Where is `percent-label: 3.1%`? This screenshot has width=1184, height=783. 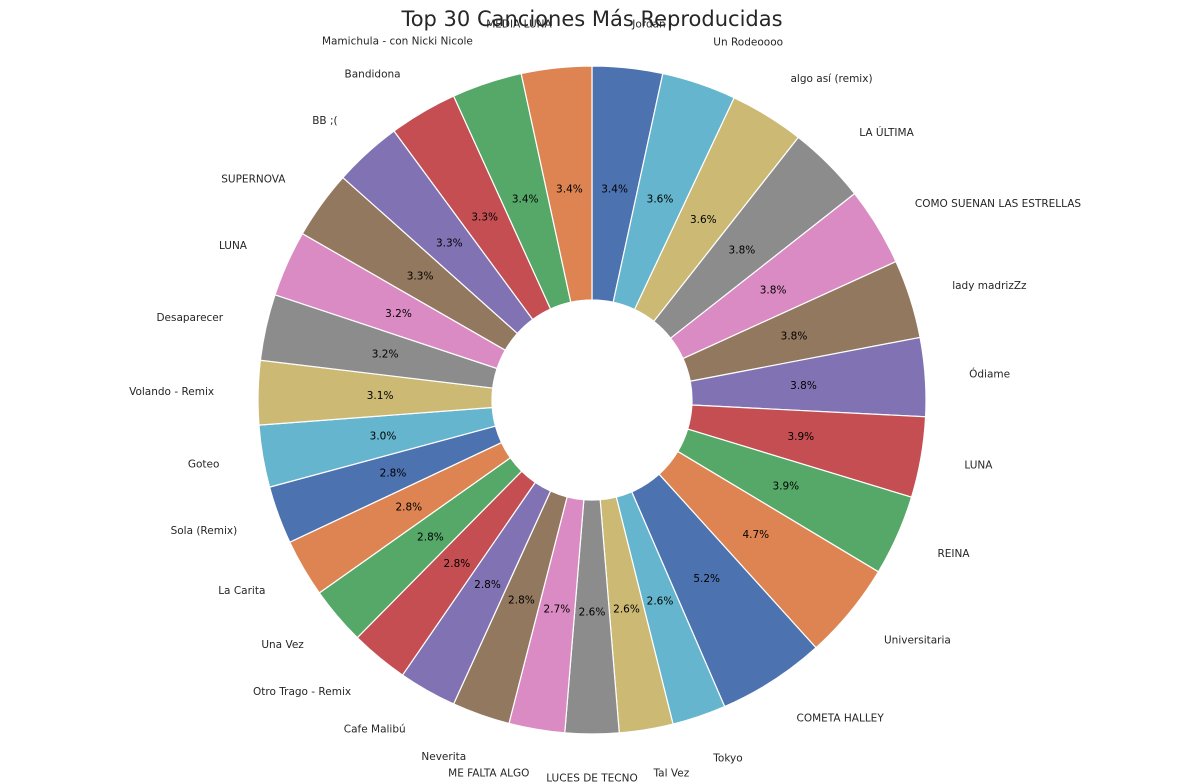 percent-label: 3.1% is located at coordinates (380, 396).